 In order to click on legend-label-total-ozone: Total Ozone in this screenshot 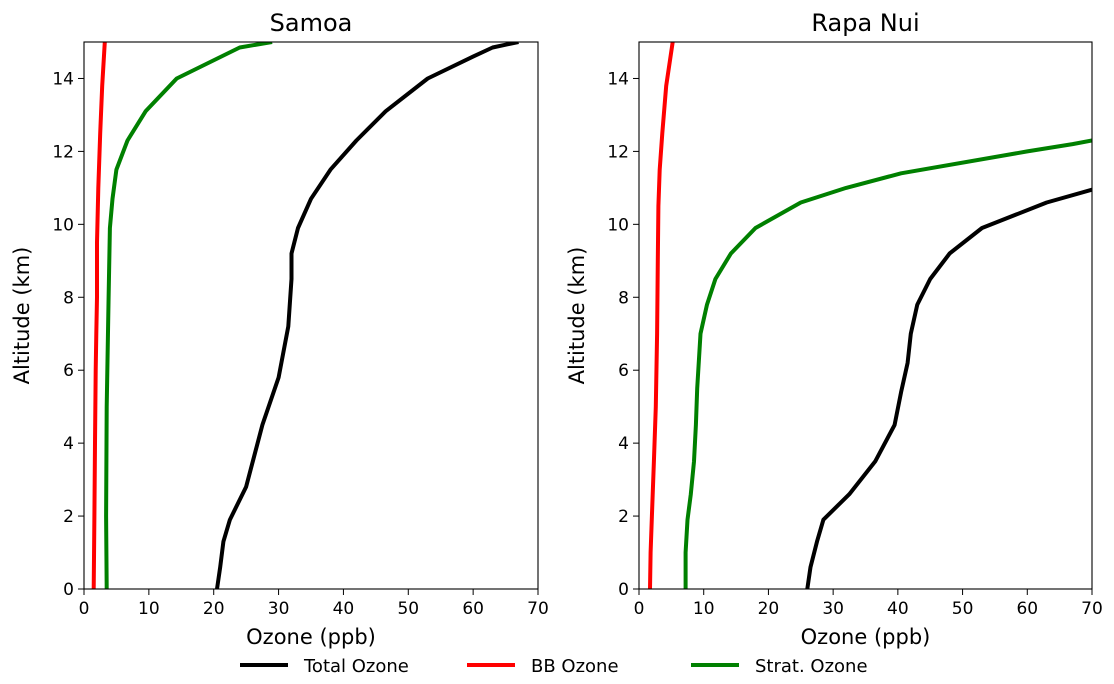, I will do `click(356, 666)`.